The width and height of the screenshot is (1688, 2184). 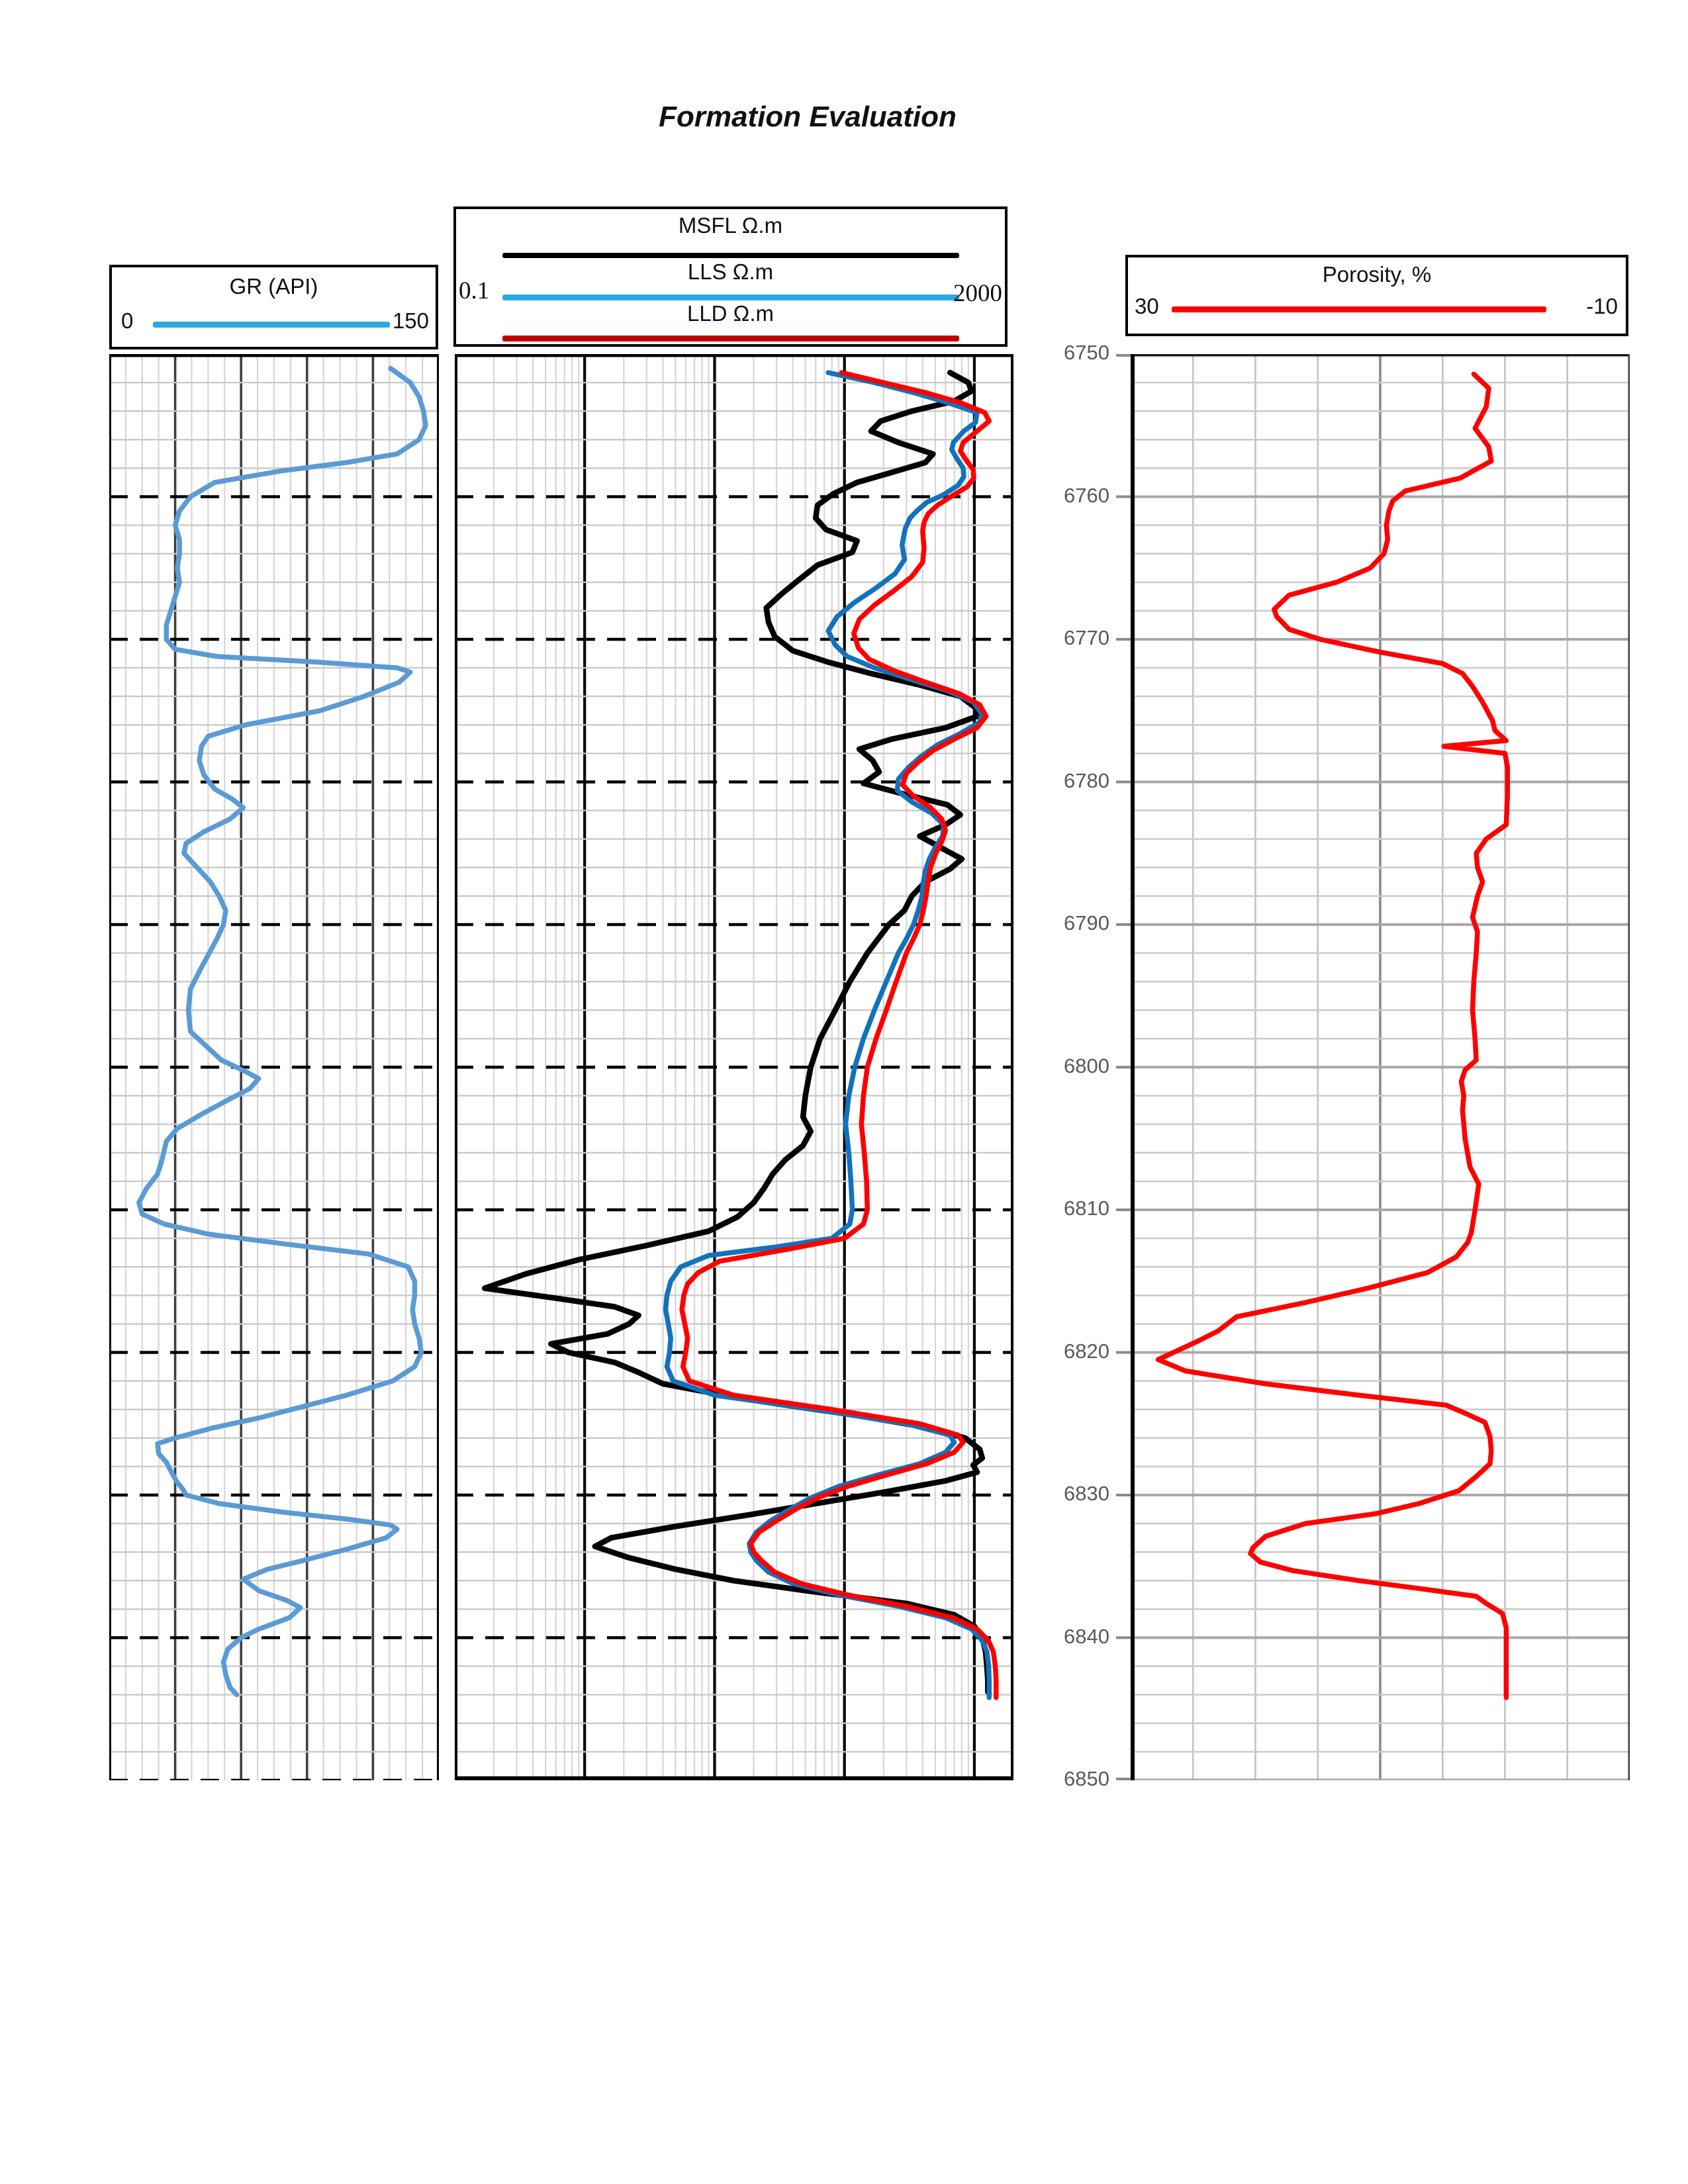 I want to click on depth-label: 6850, so click(x=1086, y=1778).